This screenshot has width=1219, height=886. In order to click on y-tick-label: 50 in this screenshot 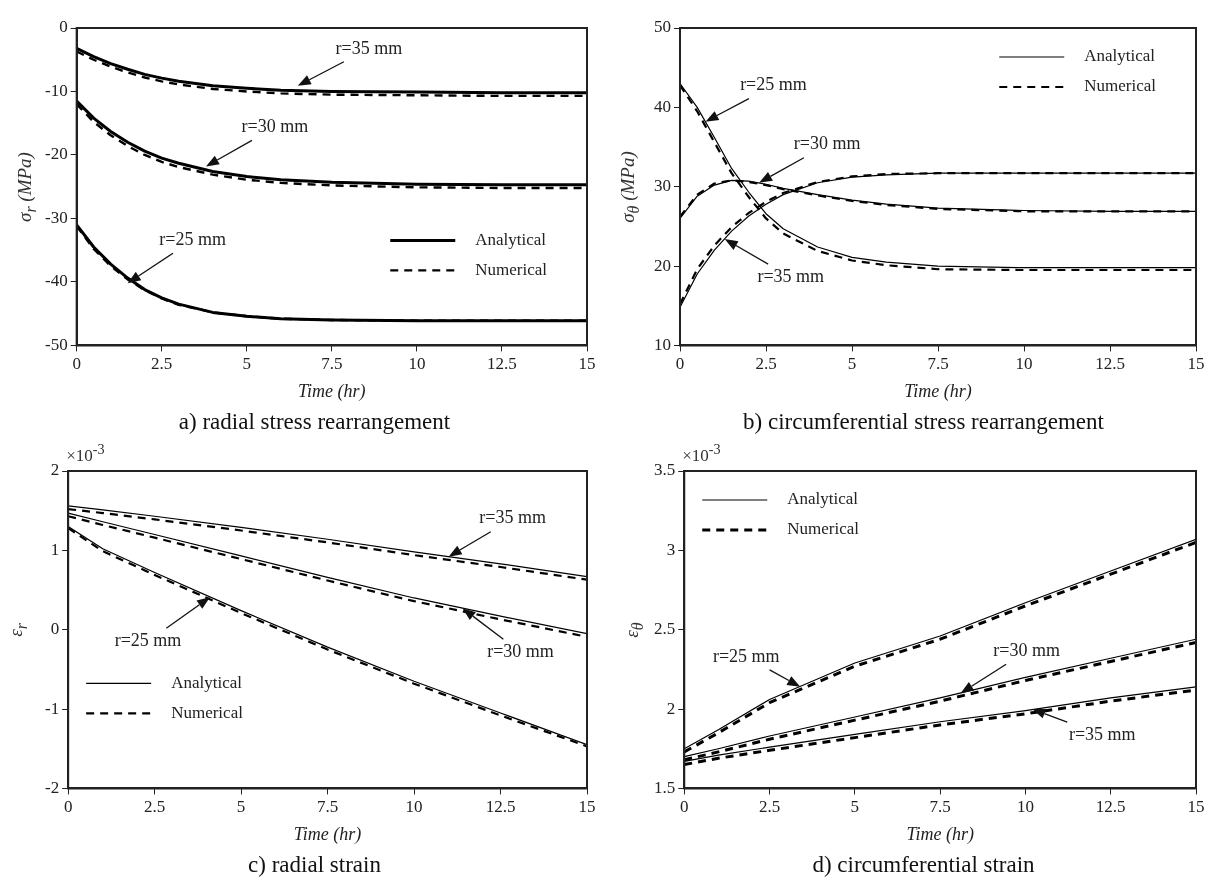, I will do `click(662, 27)`.